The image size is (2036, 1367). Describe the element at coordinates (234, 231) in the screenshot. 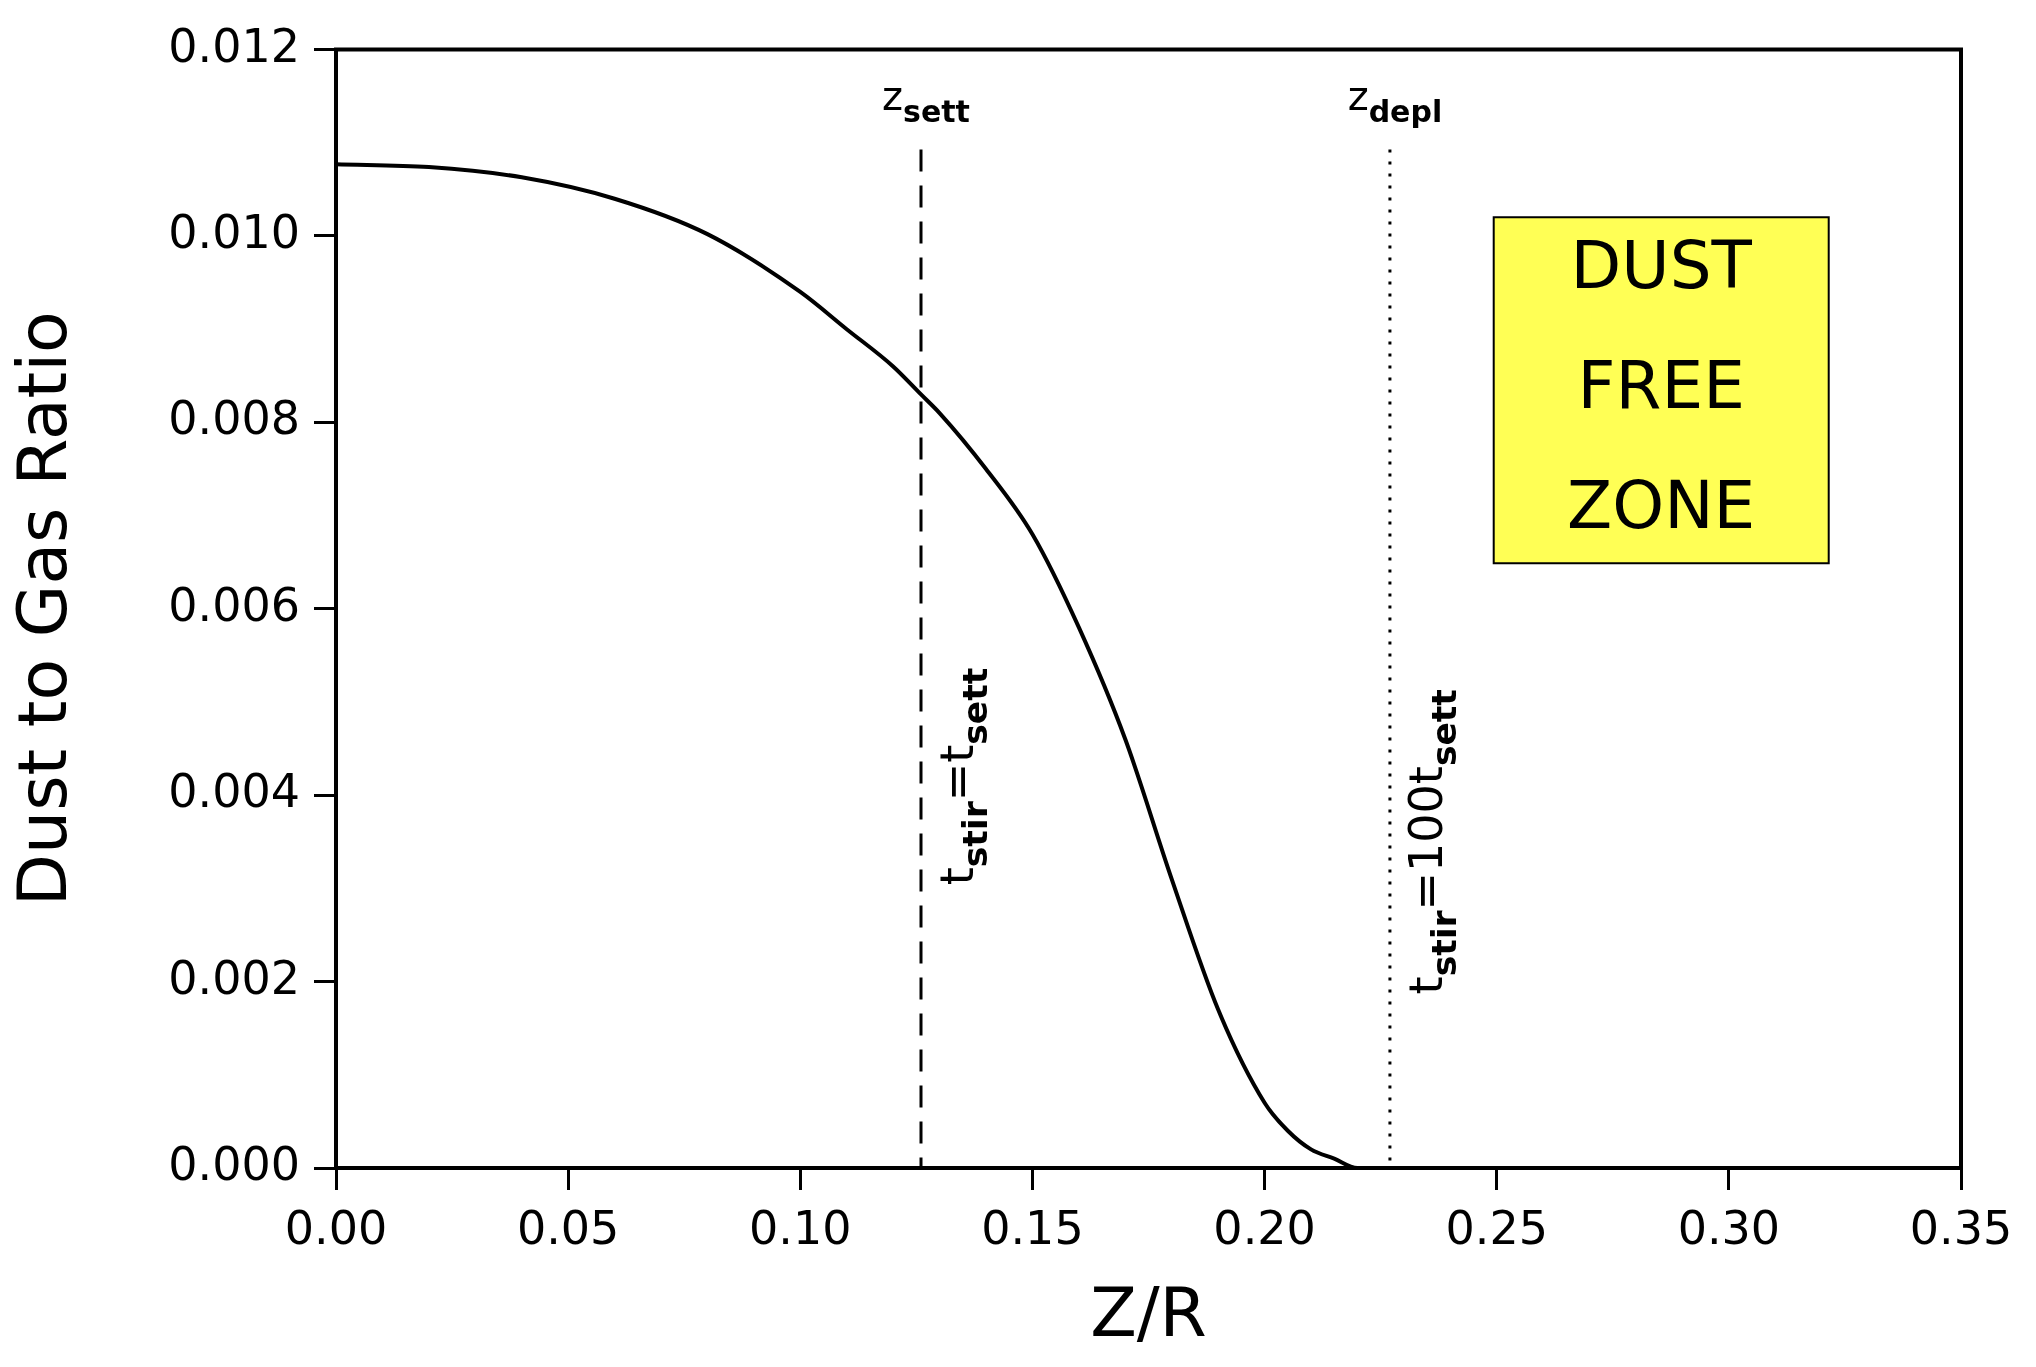

I see `y-tick-label: 0.010` at that location.